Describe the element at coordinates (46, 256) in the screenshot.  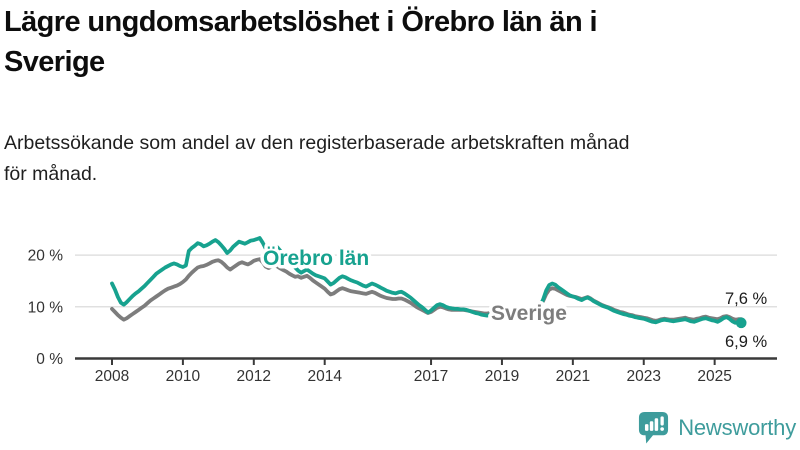
I see `y-tick-label-20: 20 %` at that location.